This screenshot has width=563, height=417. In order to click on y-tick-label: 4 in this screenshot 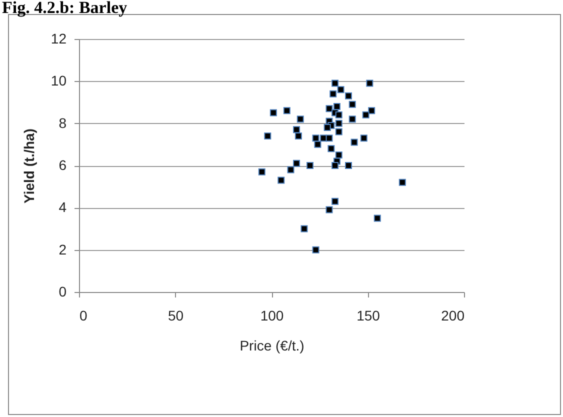, I will do `click(62, 207)`.